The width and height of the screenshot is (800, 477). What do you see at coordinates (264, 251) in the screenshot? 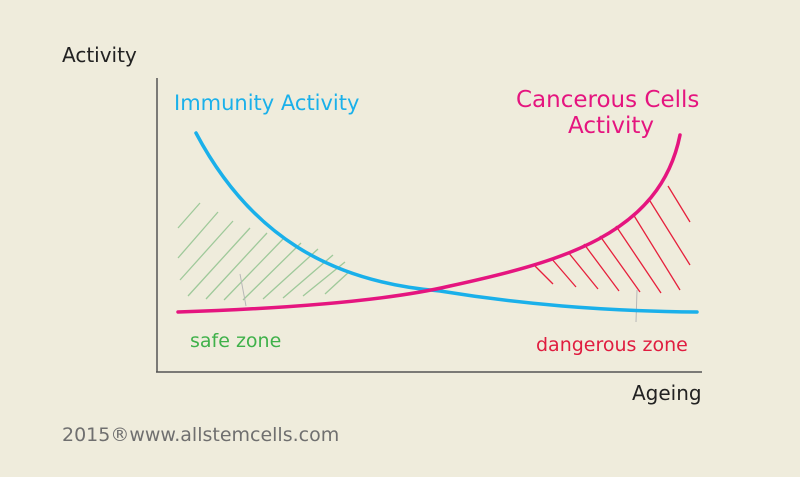
I see `safe-zone-hatch` at bounding box center [264, 251].